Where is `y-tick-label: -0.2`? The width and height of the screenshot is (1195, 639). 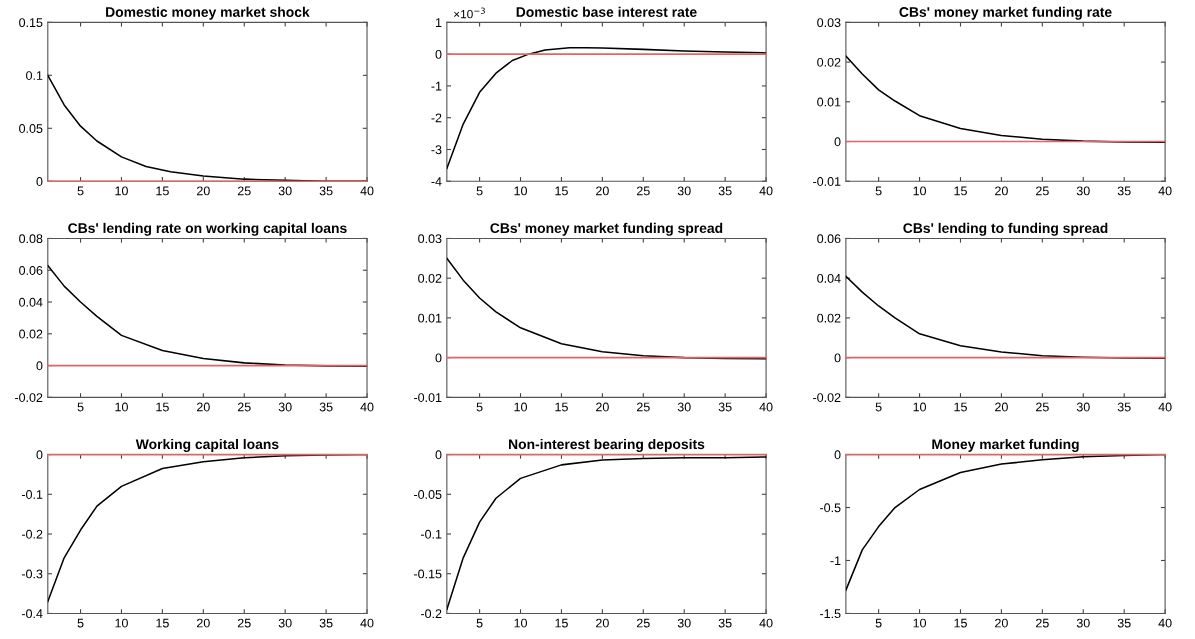 y-tick-label: -0.2 is located at coordinates (32, 534).